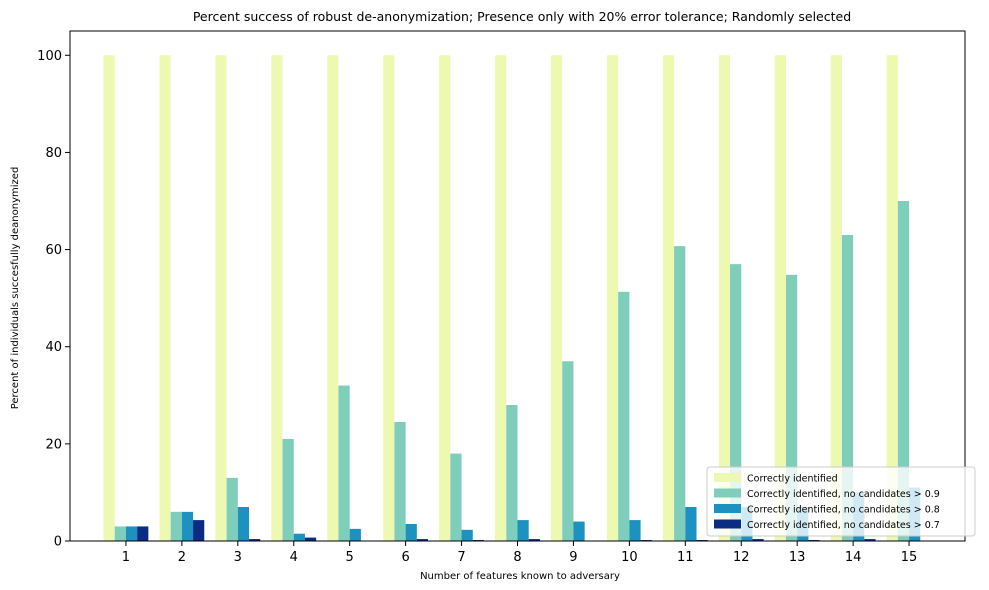  I want to click on x-tick-label: 2, so click(182, 557).